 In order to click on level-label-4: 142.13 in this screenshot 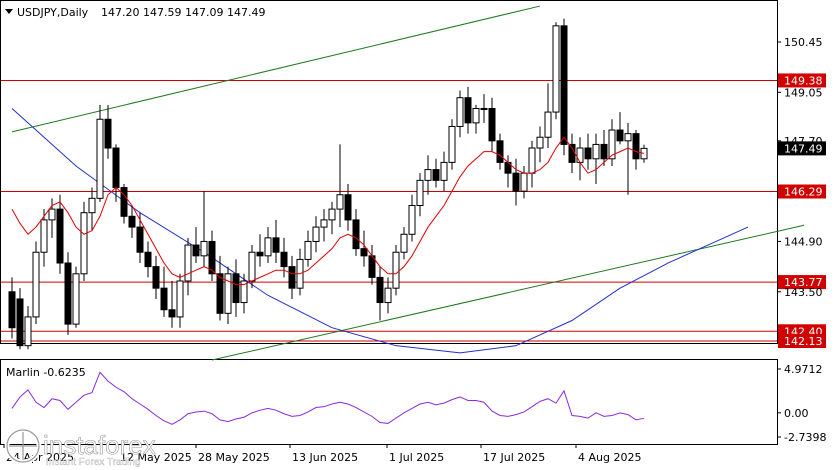, I will do `click(803, 341)`.